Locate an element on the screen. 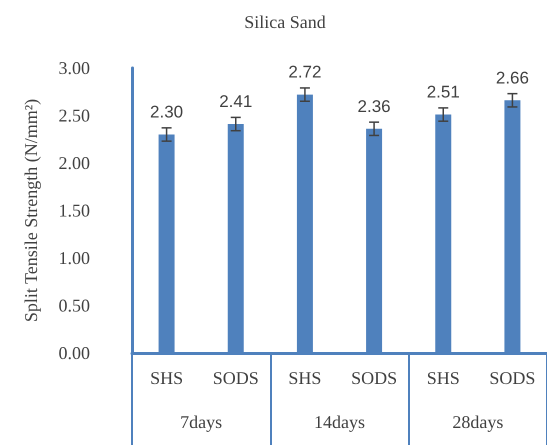  y-axis-title: Split Tensile Strength (N/mm²) is located at coordinates (31, 210).